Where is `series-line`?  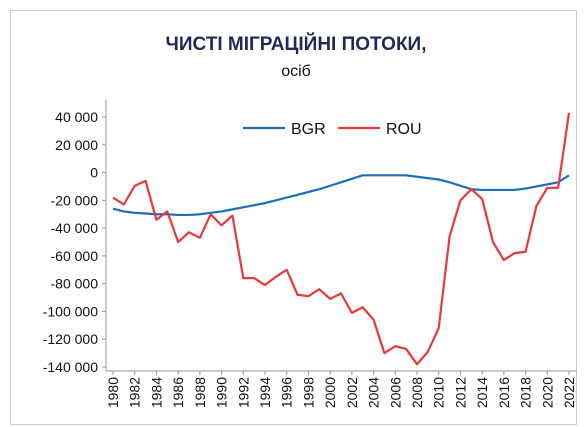
series-line is located at coordinates (341, 195).